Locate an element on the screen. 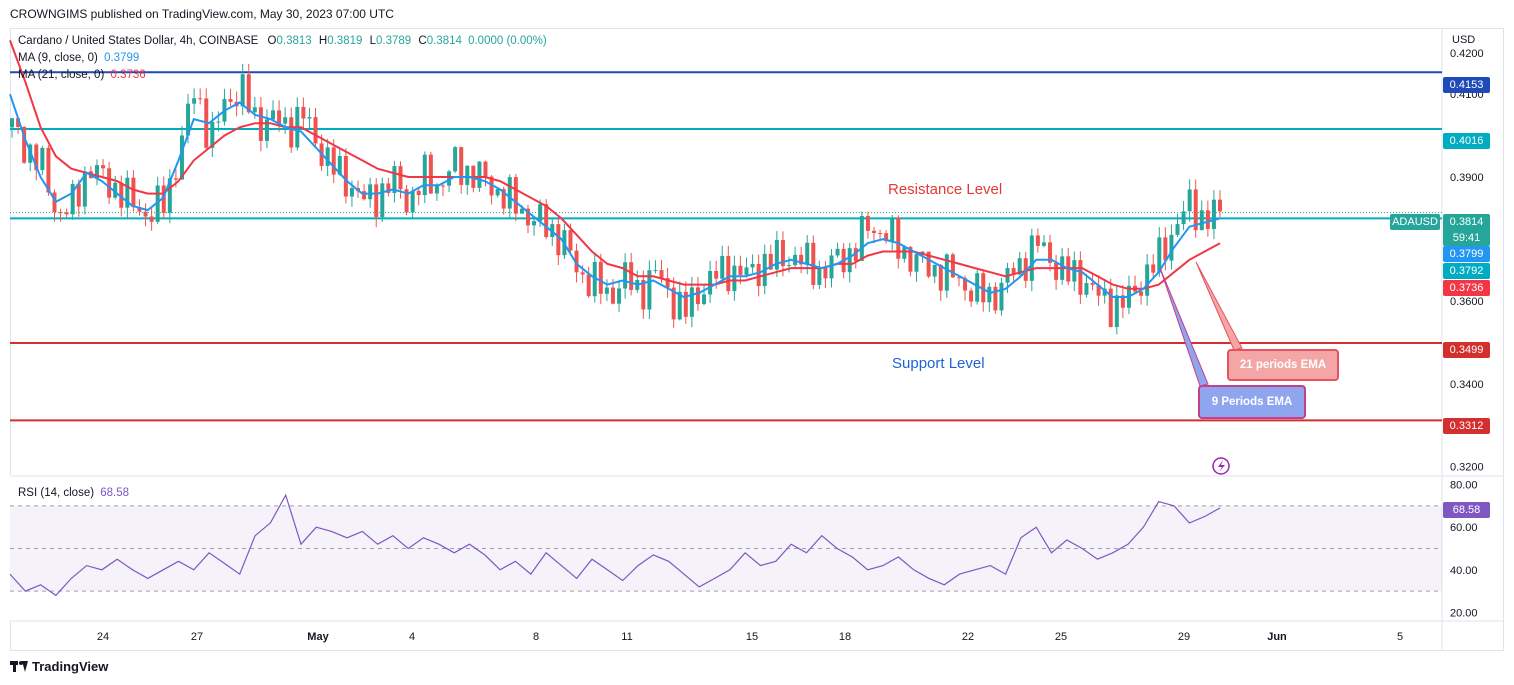 The image size is (1514, 685). badge-last-value: 0.3814 is located at coordinates (1466, 222).